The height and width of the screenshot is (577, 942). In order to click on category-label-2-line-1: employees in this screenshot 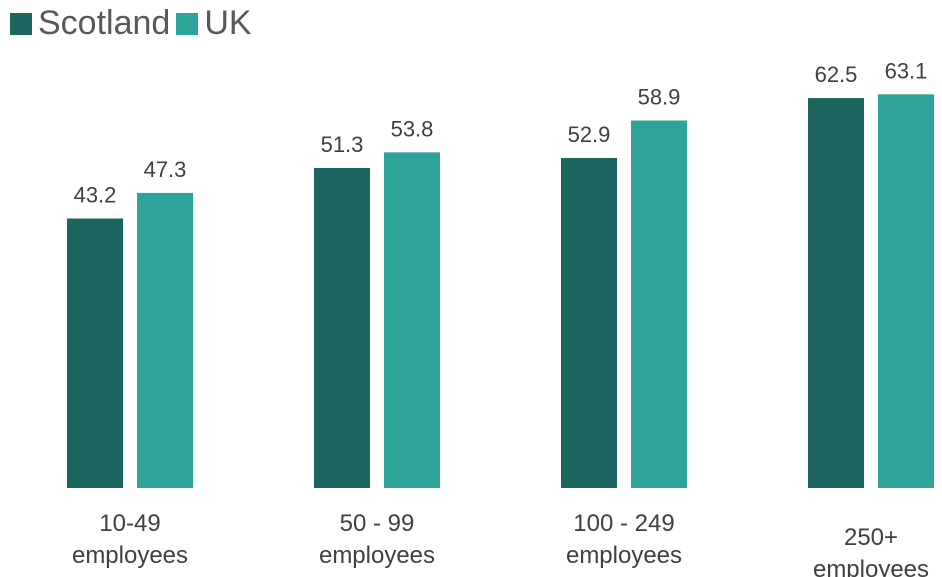, I will do `click(624, 555)`.